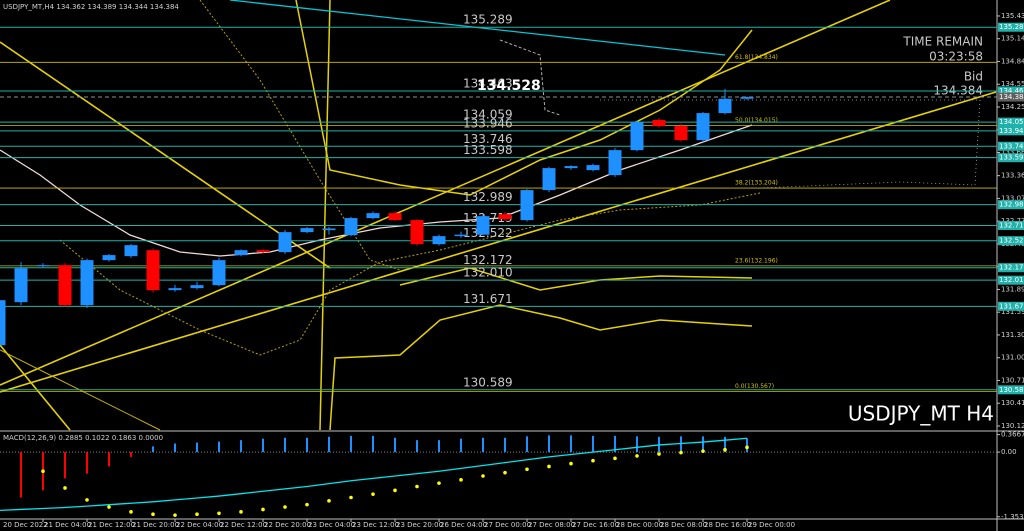 This screenshot has width=1024, height=531. Describe the element at coordinates (488, 123) in the screenshot. I see `level-label: 133.946` at that location.